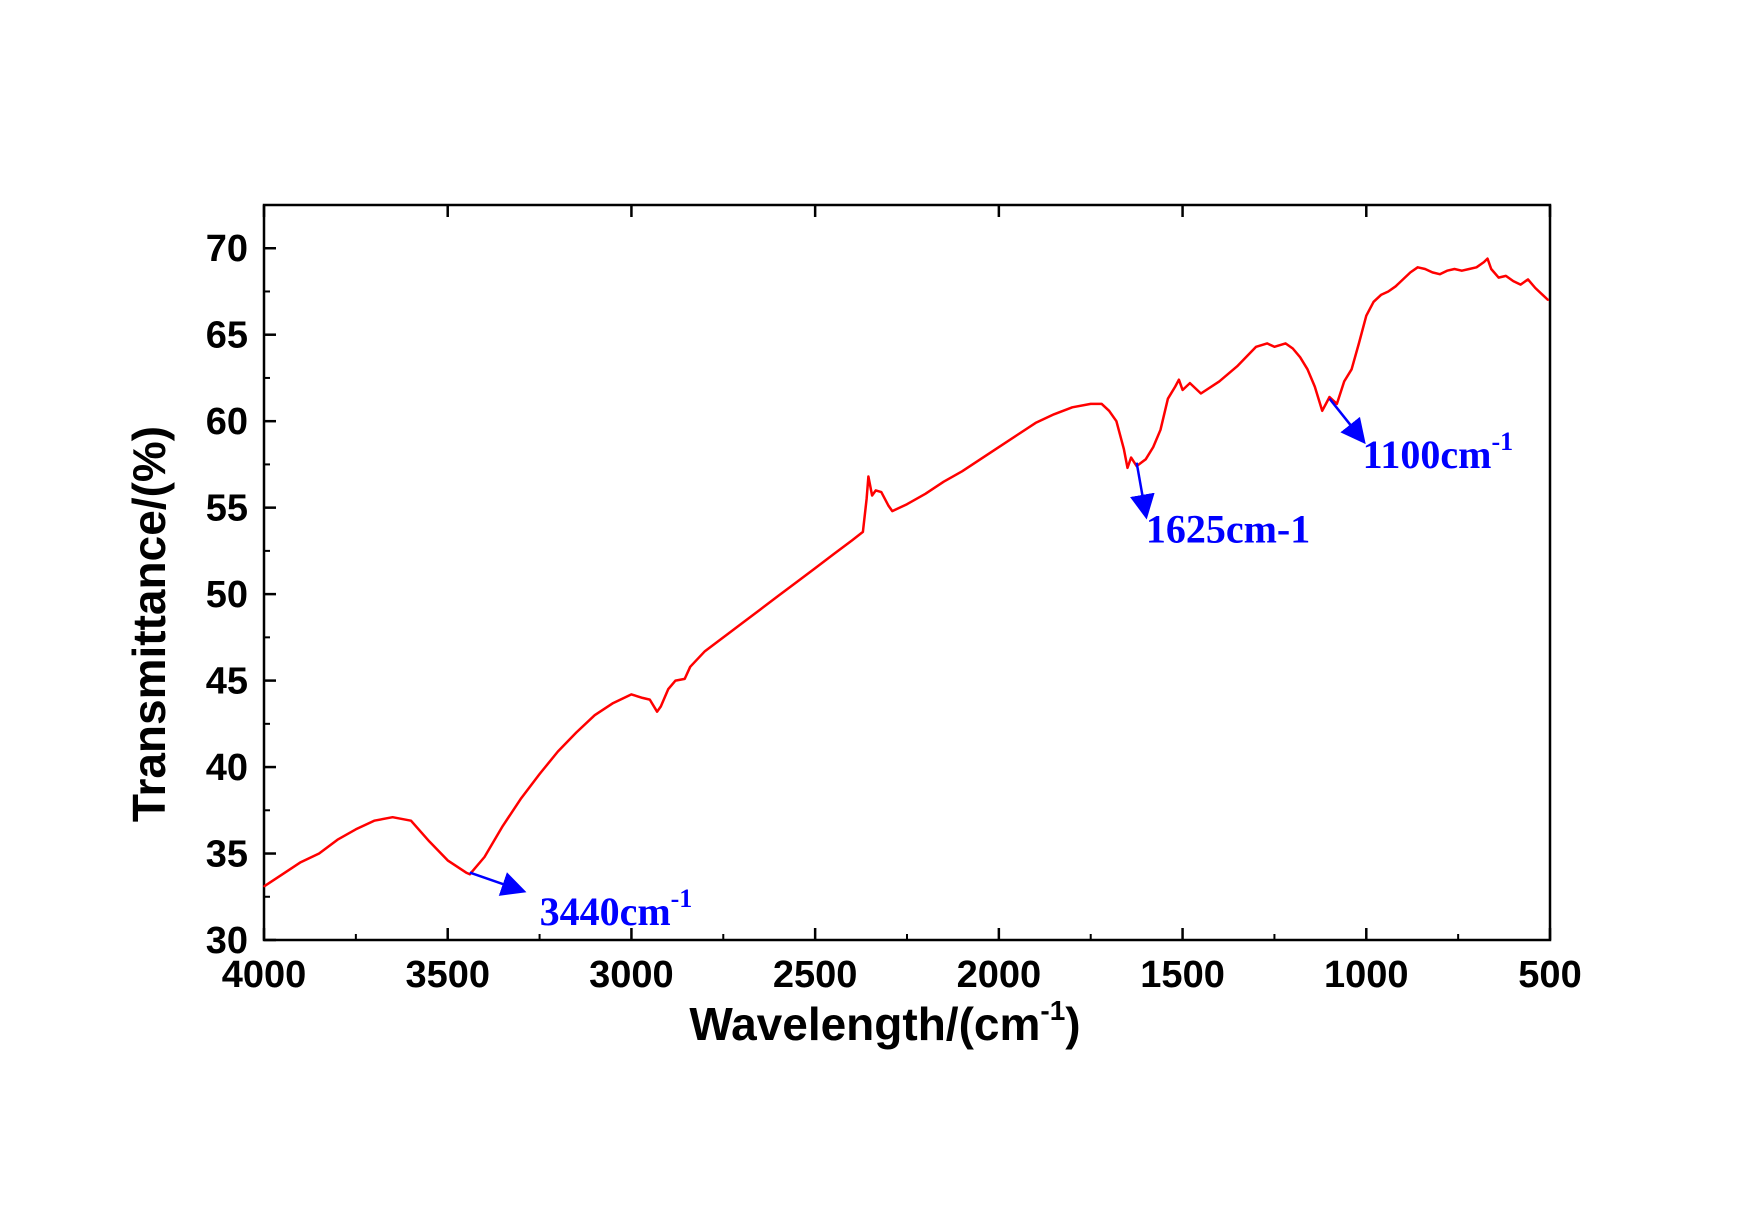  I want to click on x-tick-label: 500, so click(1549, 975).